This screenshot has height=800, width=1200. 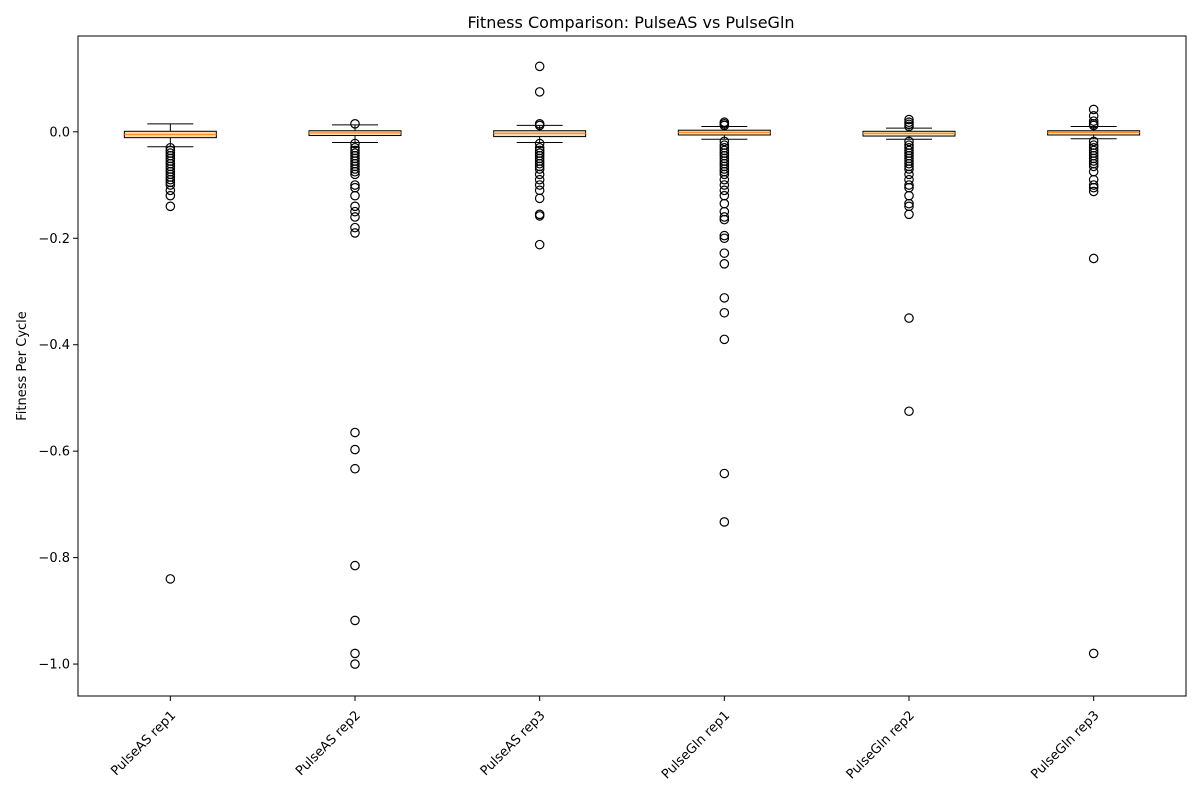 What do you see at coordinates (54, 452) in the screenshot?
I see `y-tick-label: −0.6` at bounding box center [54, 452].